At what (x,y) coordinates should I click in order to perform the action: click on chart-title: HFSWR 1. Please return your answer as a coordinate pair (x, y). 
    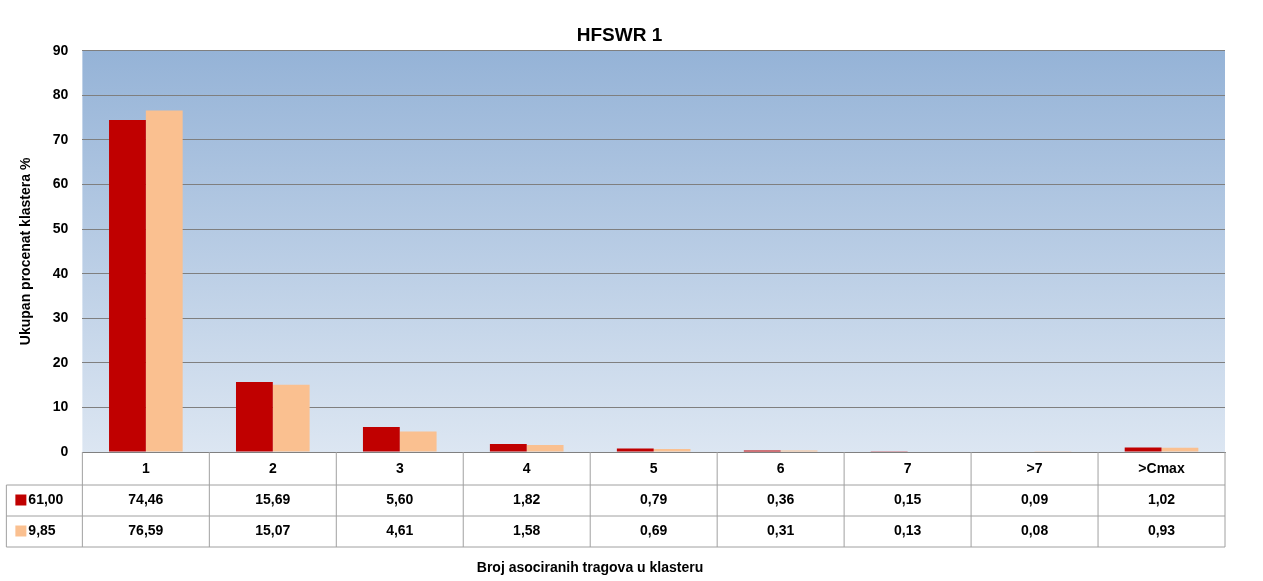
    Looking at the image, I should click on (619, 34).